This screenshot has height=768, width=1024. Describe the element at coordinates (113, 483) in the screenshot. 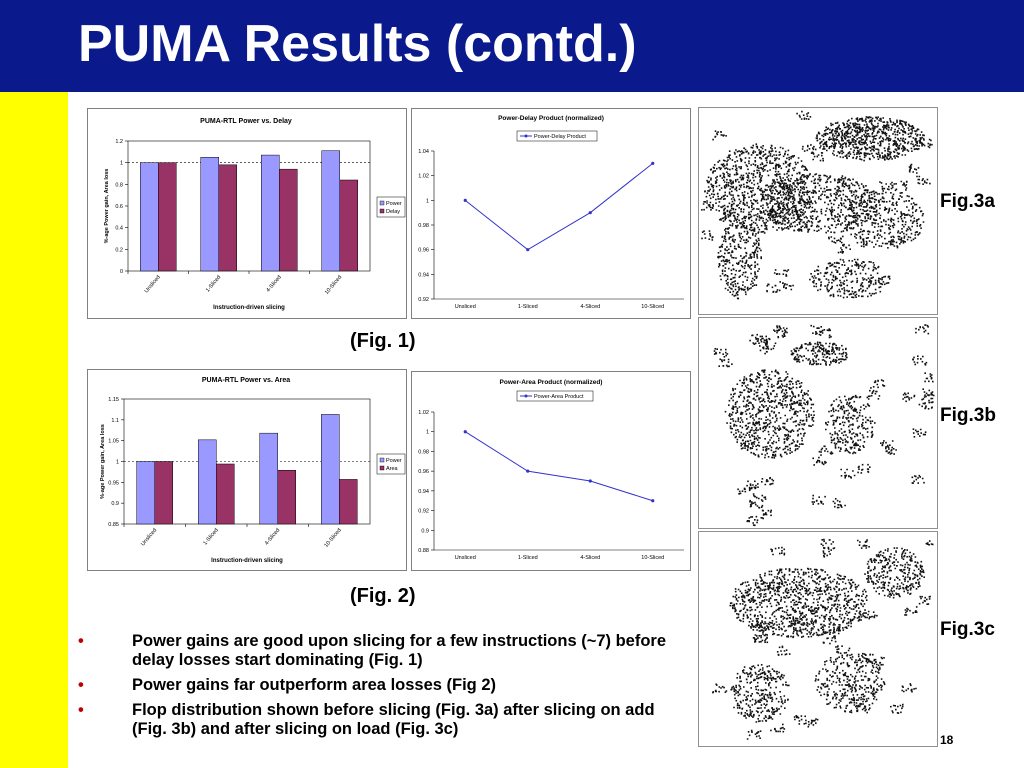

I see `y-tick-label: 0.95` at that location.